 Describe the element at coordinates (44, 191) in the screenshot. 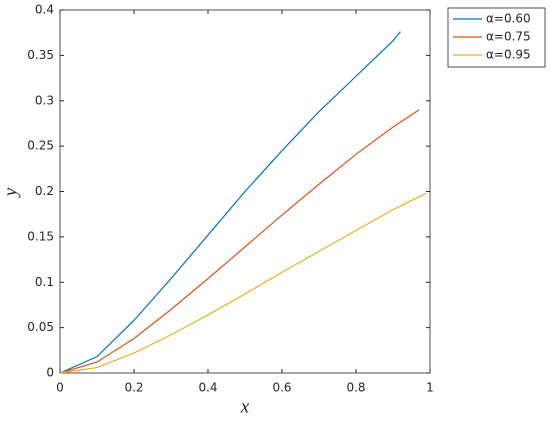

I see `y-tick-label: 0.2` at that location.